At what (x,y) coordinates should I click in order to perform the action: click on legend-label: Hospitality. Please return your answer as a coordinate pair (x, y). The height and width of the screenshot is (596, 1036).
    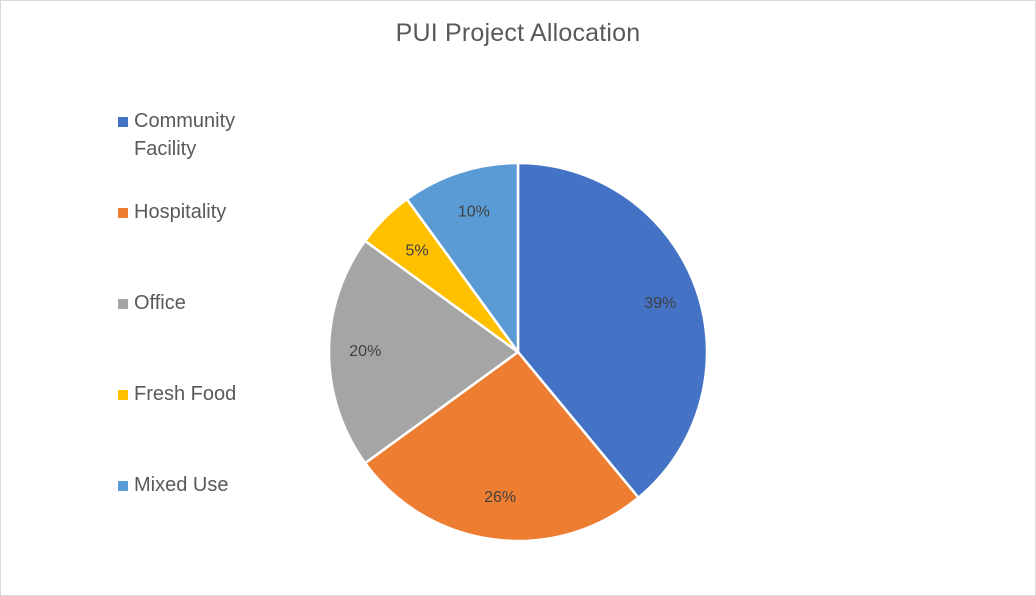
    Looking at the image, I should click on (180, 212).